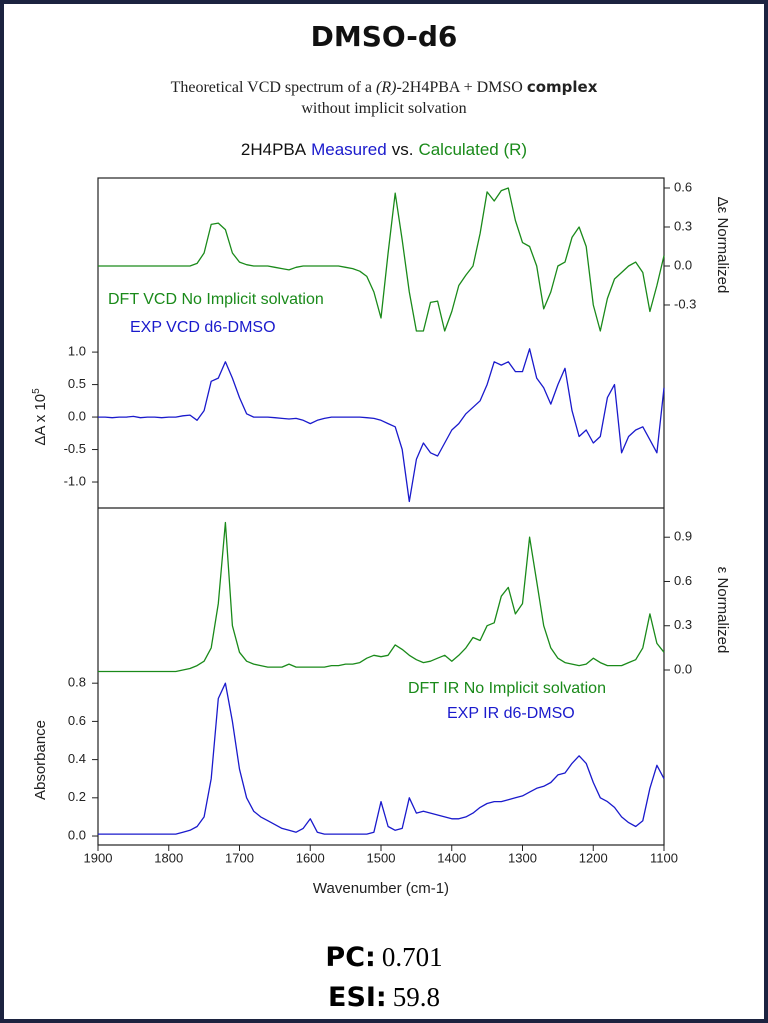 This screenshot has height=1023, width=768. Describe the element at coordinates (216, 299) in the screenshot. I see `legend-label: DFT VCD No Implicit solvation` at that location.